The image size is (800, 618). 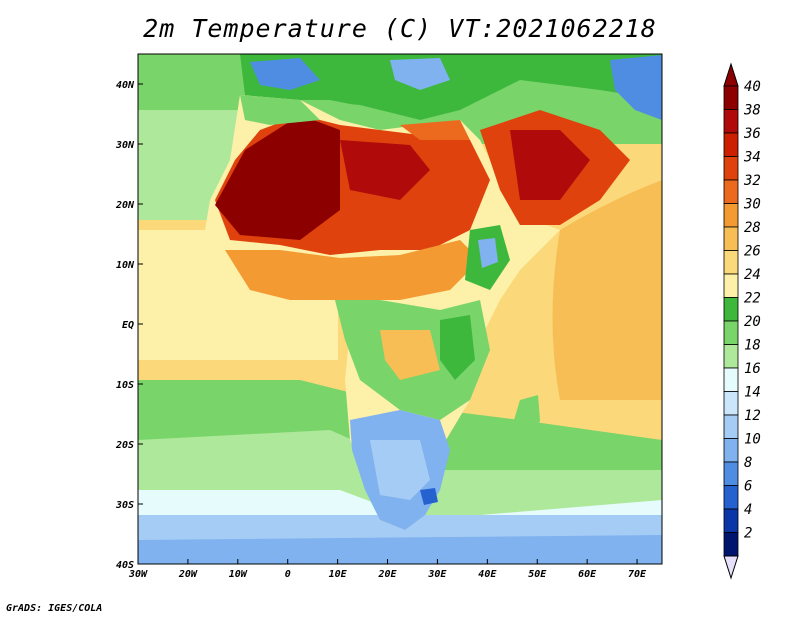 I want to click on colorbar-label: 18, so click(x=752, y=346).